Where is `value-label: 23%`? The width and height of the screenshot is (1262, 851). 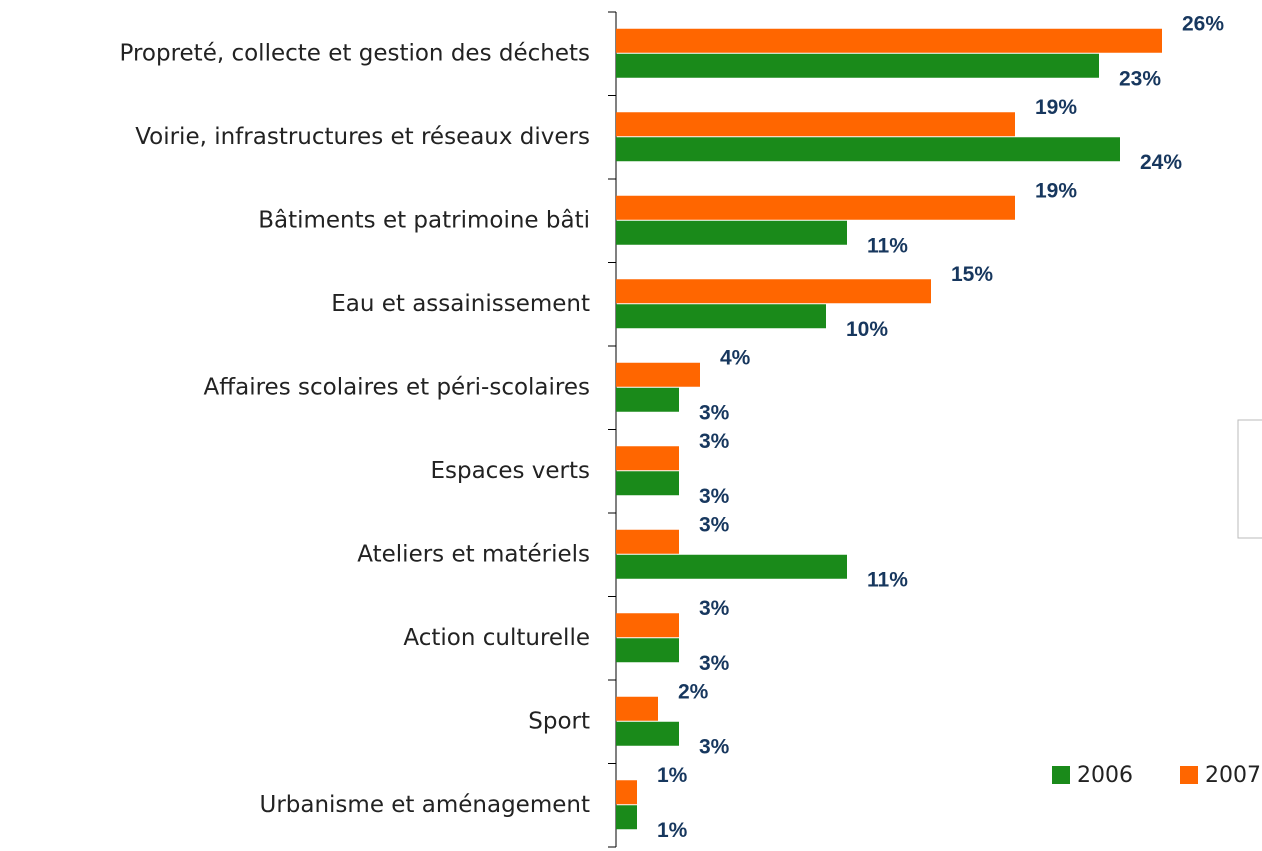 value-label: 23% is located at coordinates (1140, 78).